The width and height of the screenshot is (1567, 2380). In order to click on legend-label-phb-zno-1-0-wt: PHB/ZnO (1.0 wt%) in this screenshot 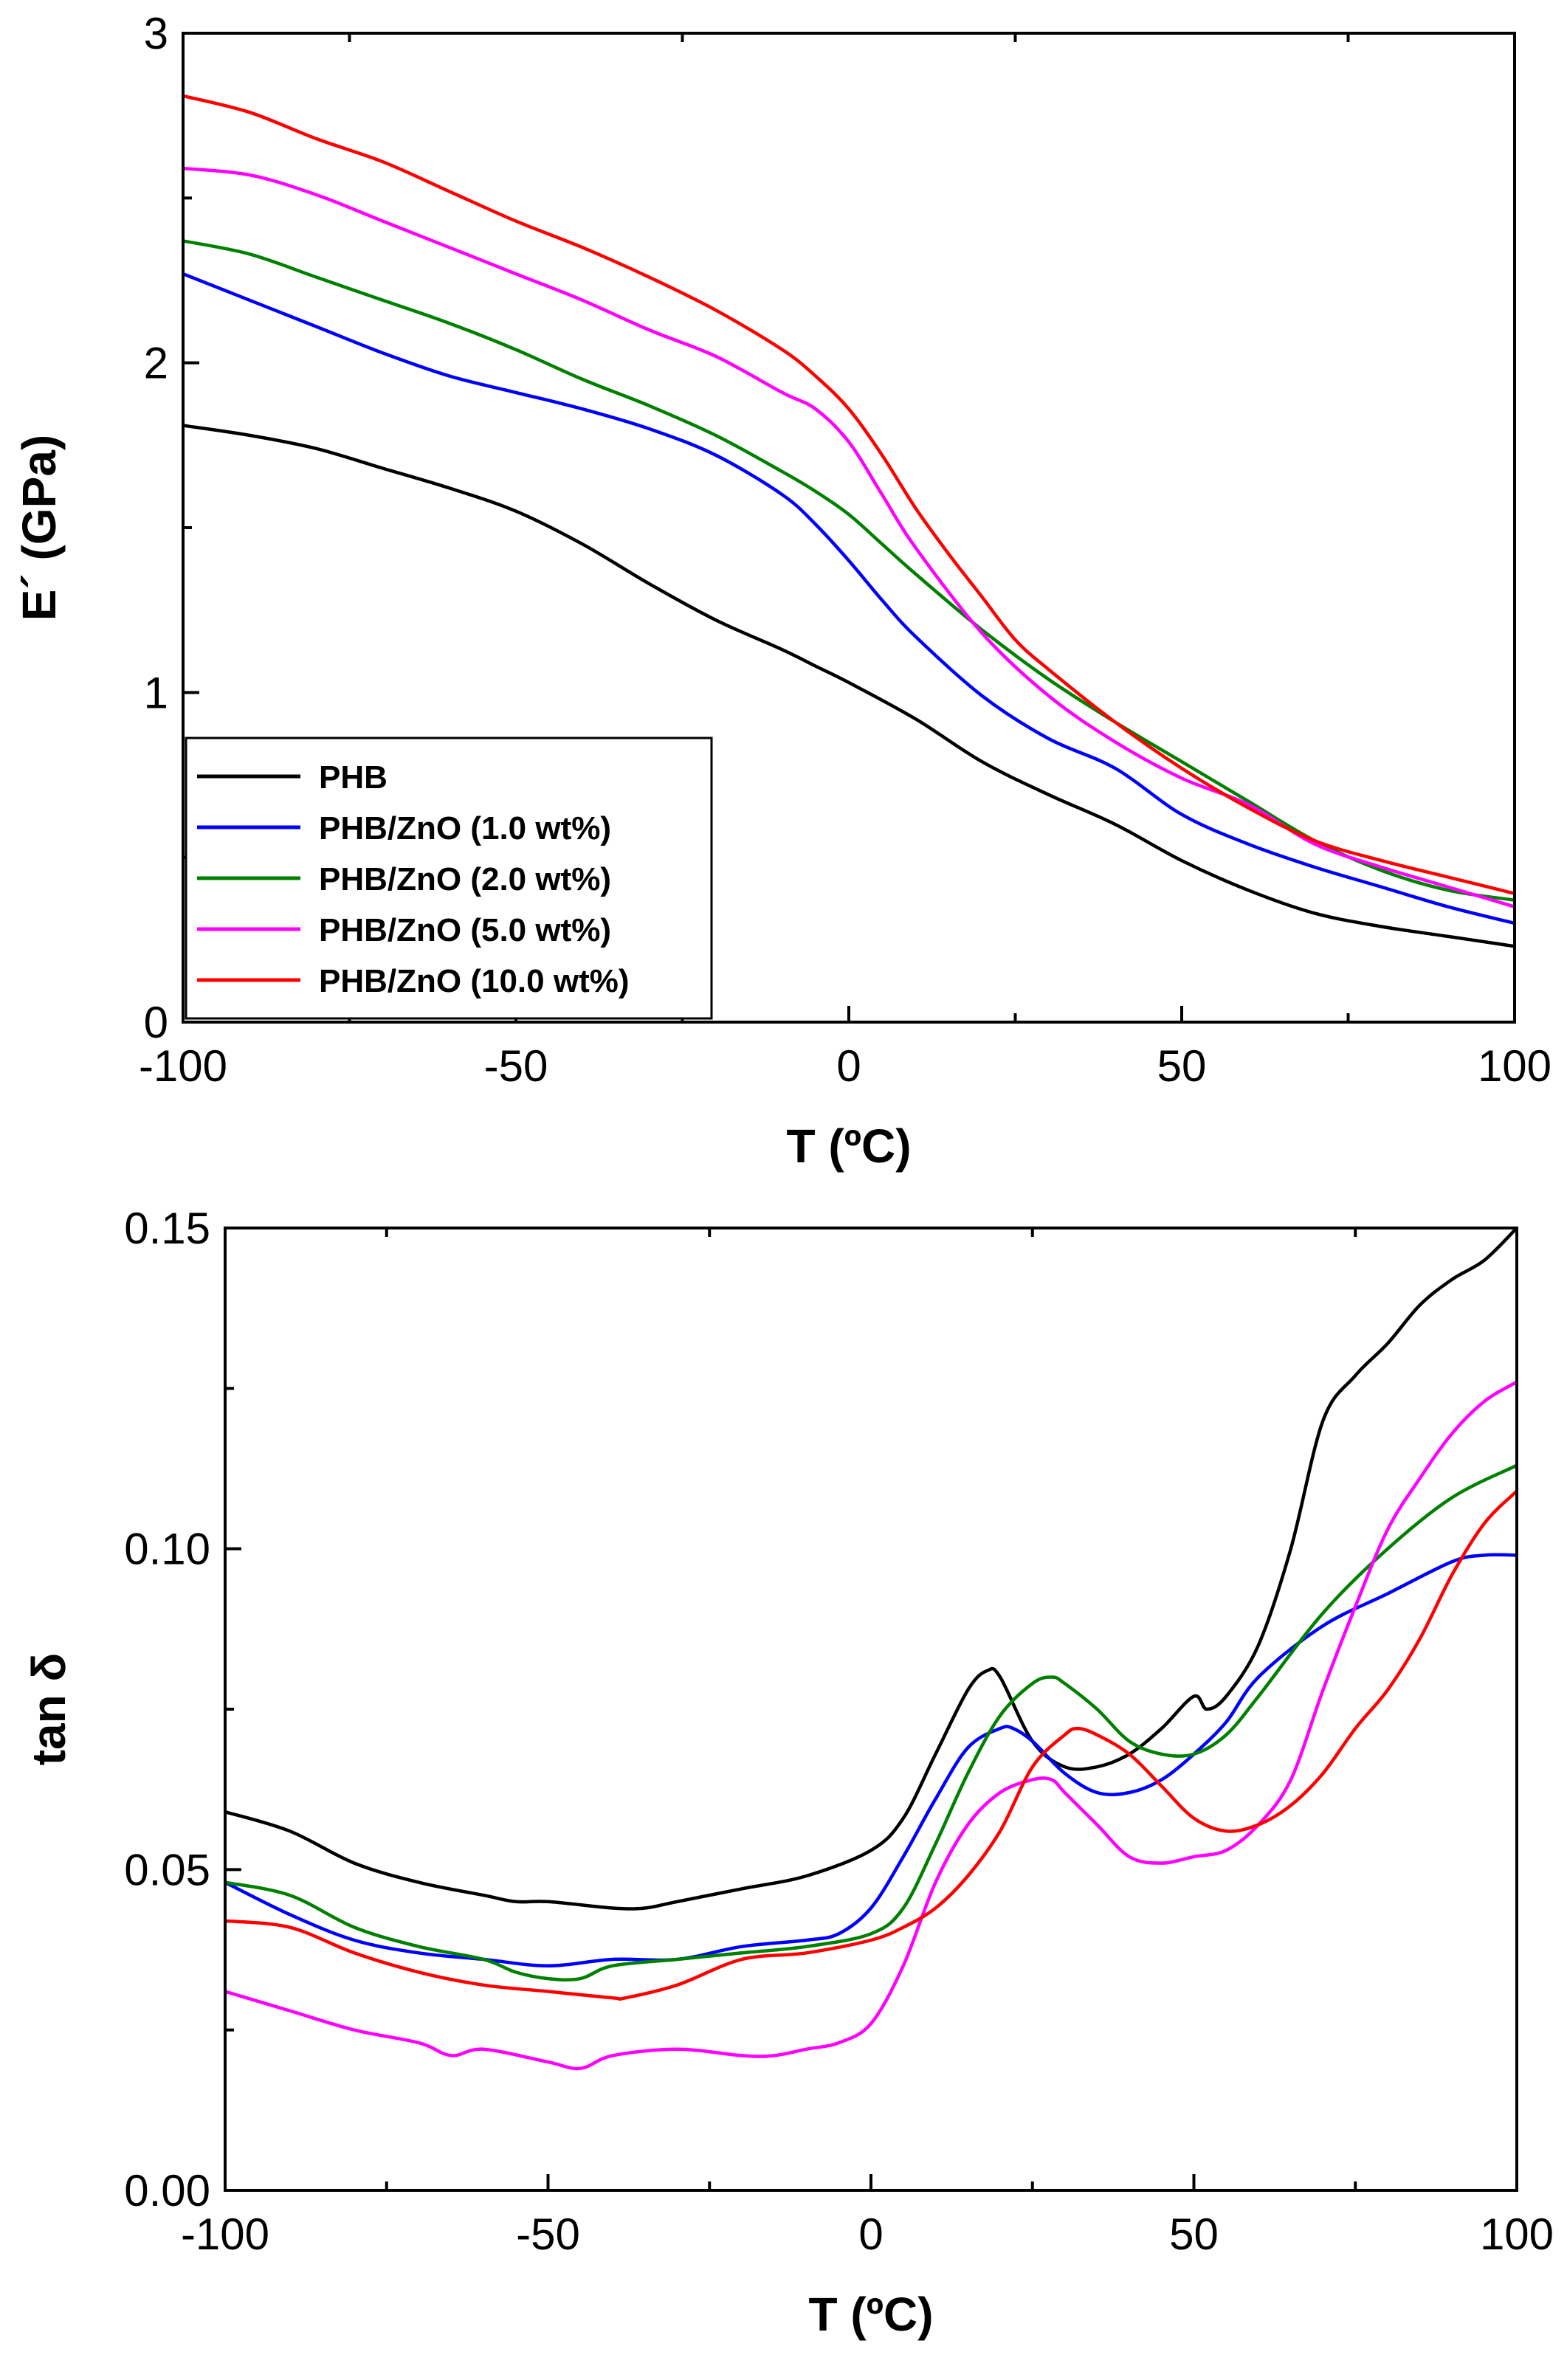, I will do `click(465, 828)`.